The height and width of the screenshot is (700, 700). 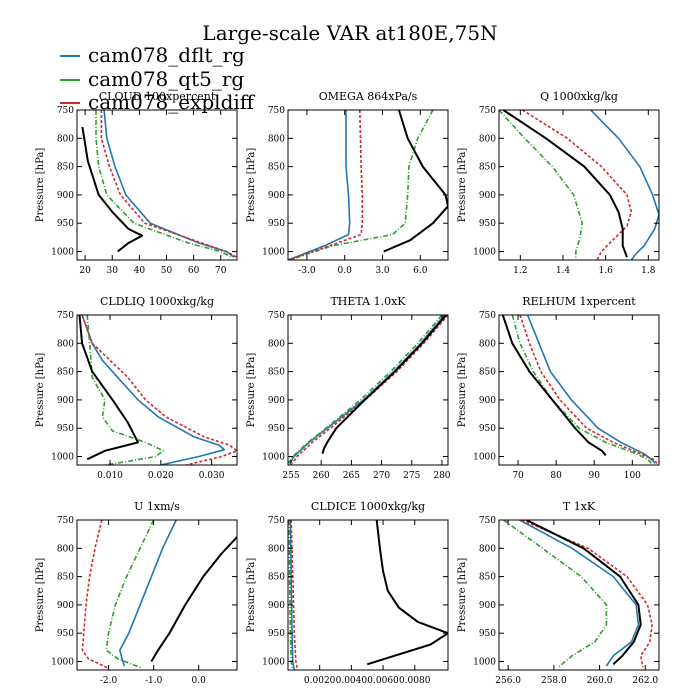 I want to click on x-tick-label: 0.0060, so click(x=383, y=681).